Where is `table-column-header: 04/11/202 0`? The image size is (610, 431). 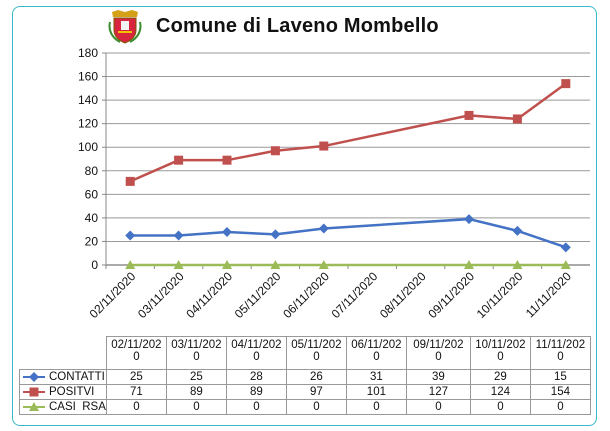 table-column-header: 04/11/202 0 is located at coordinates (256, 353).